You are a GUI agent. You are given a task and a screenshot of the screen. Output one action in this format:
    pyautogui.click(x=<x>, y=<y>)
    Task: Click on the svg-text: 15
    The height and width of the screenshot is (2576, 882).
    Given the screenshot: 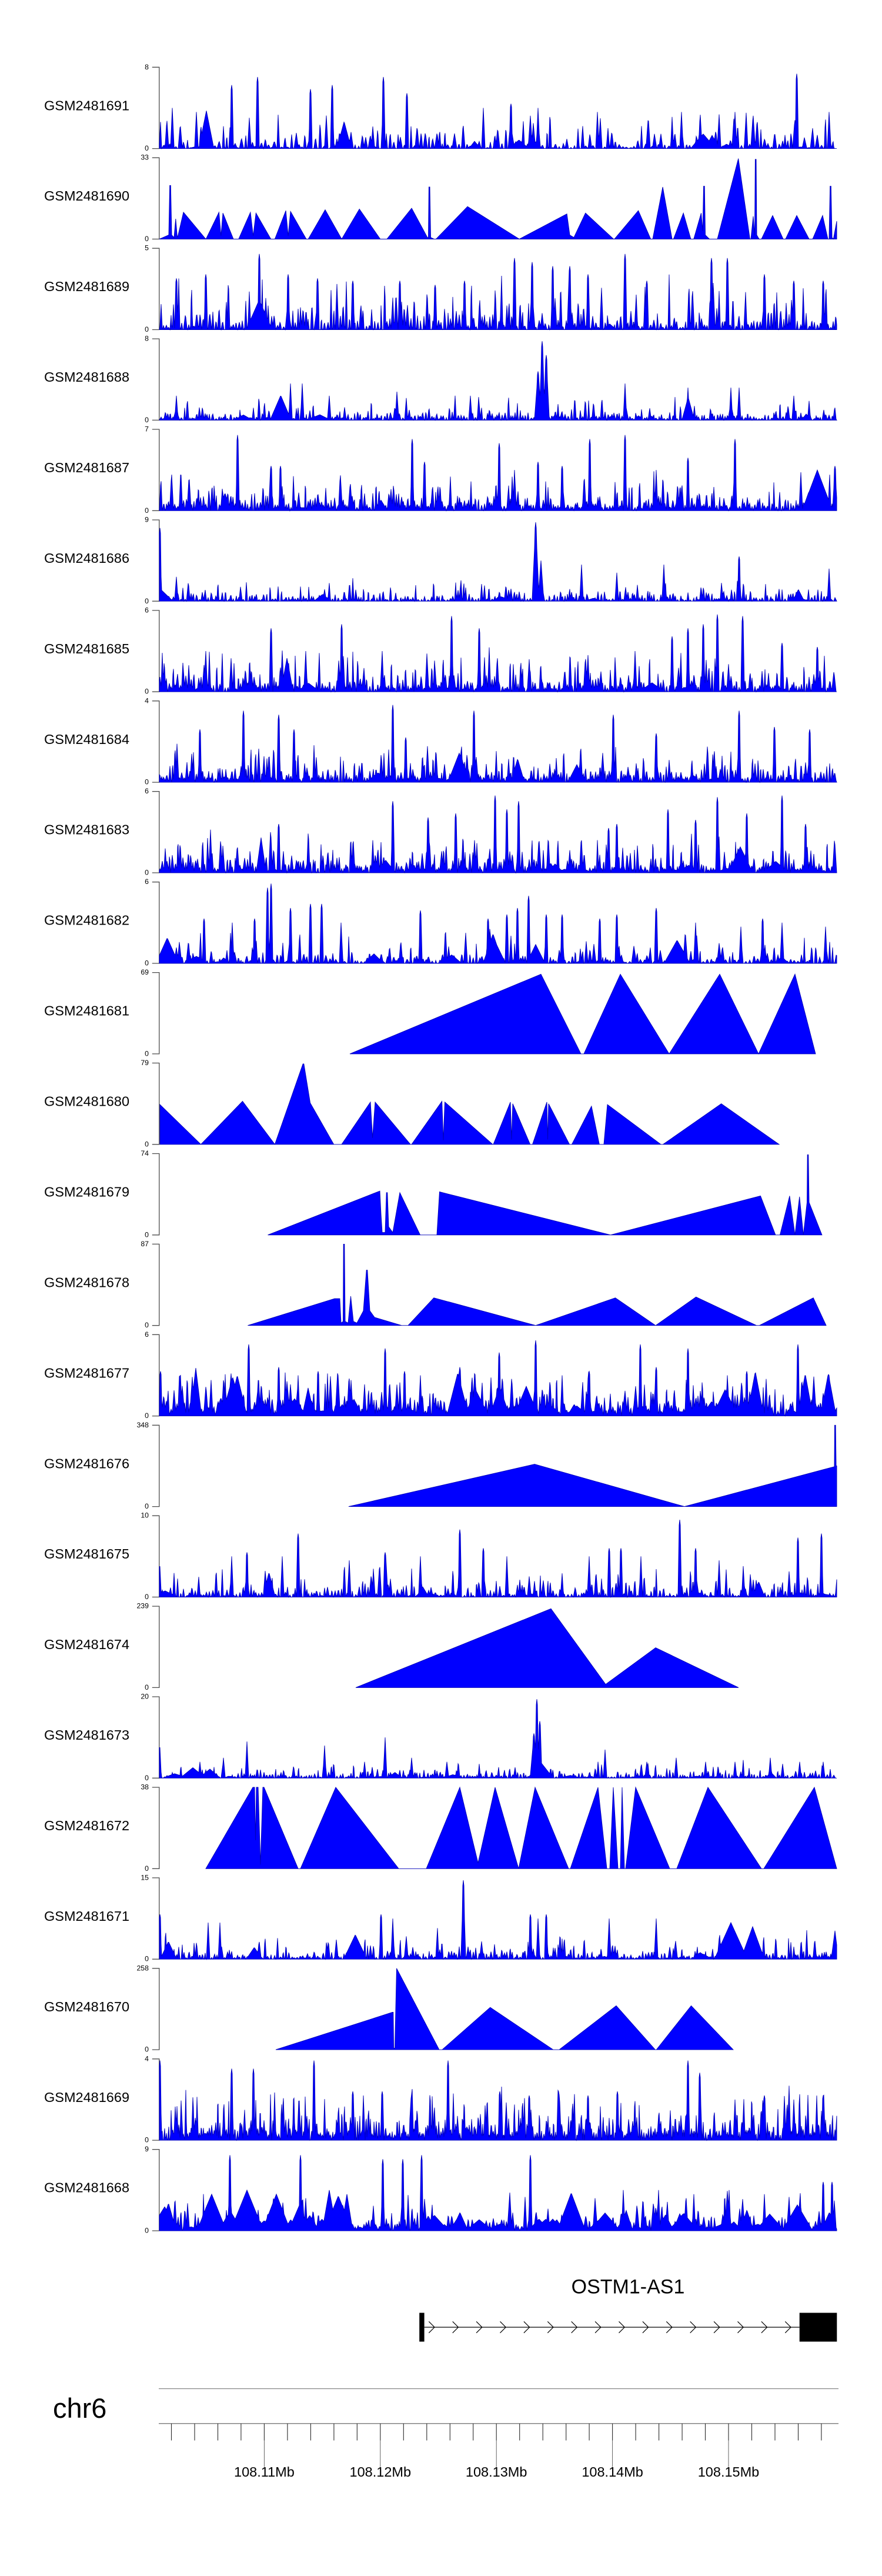 What is the action you would take?
    pyautogui.click(x=145, y=1877)
    